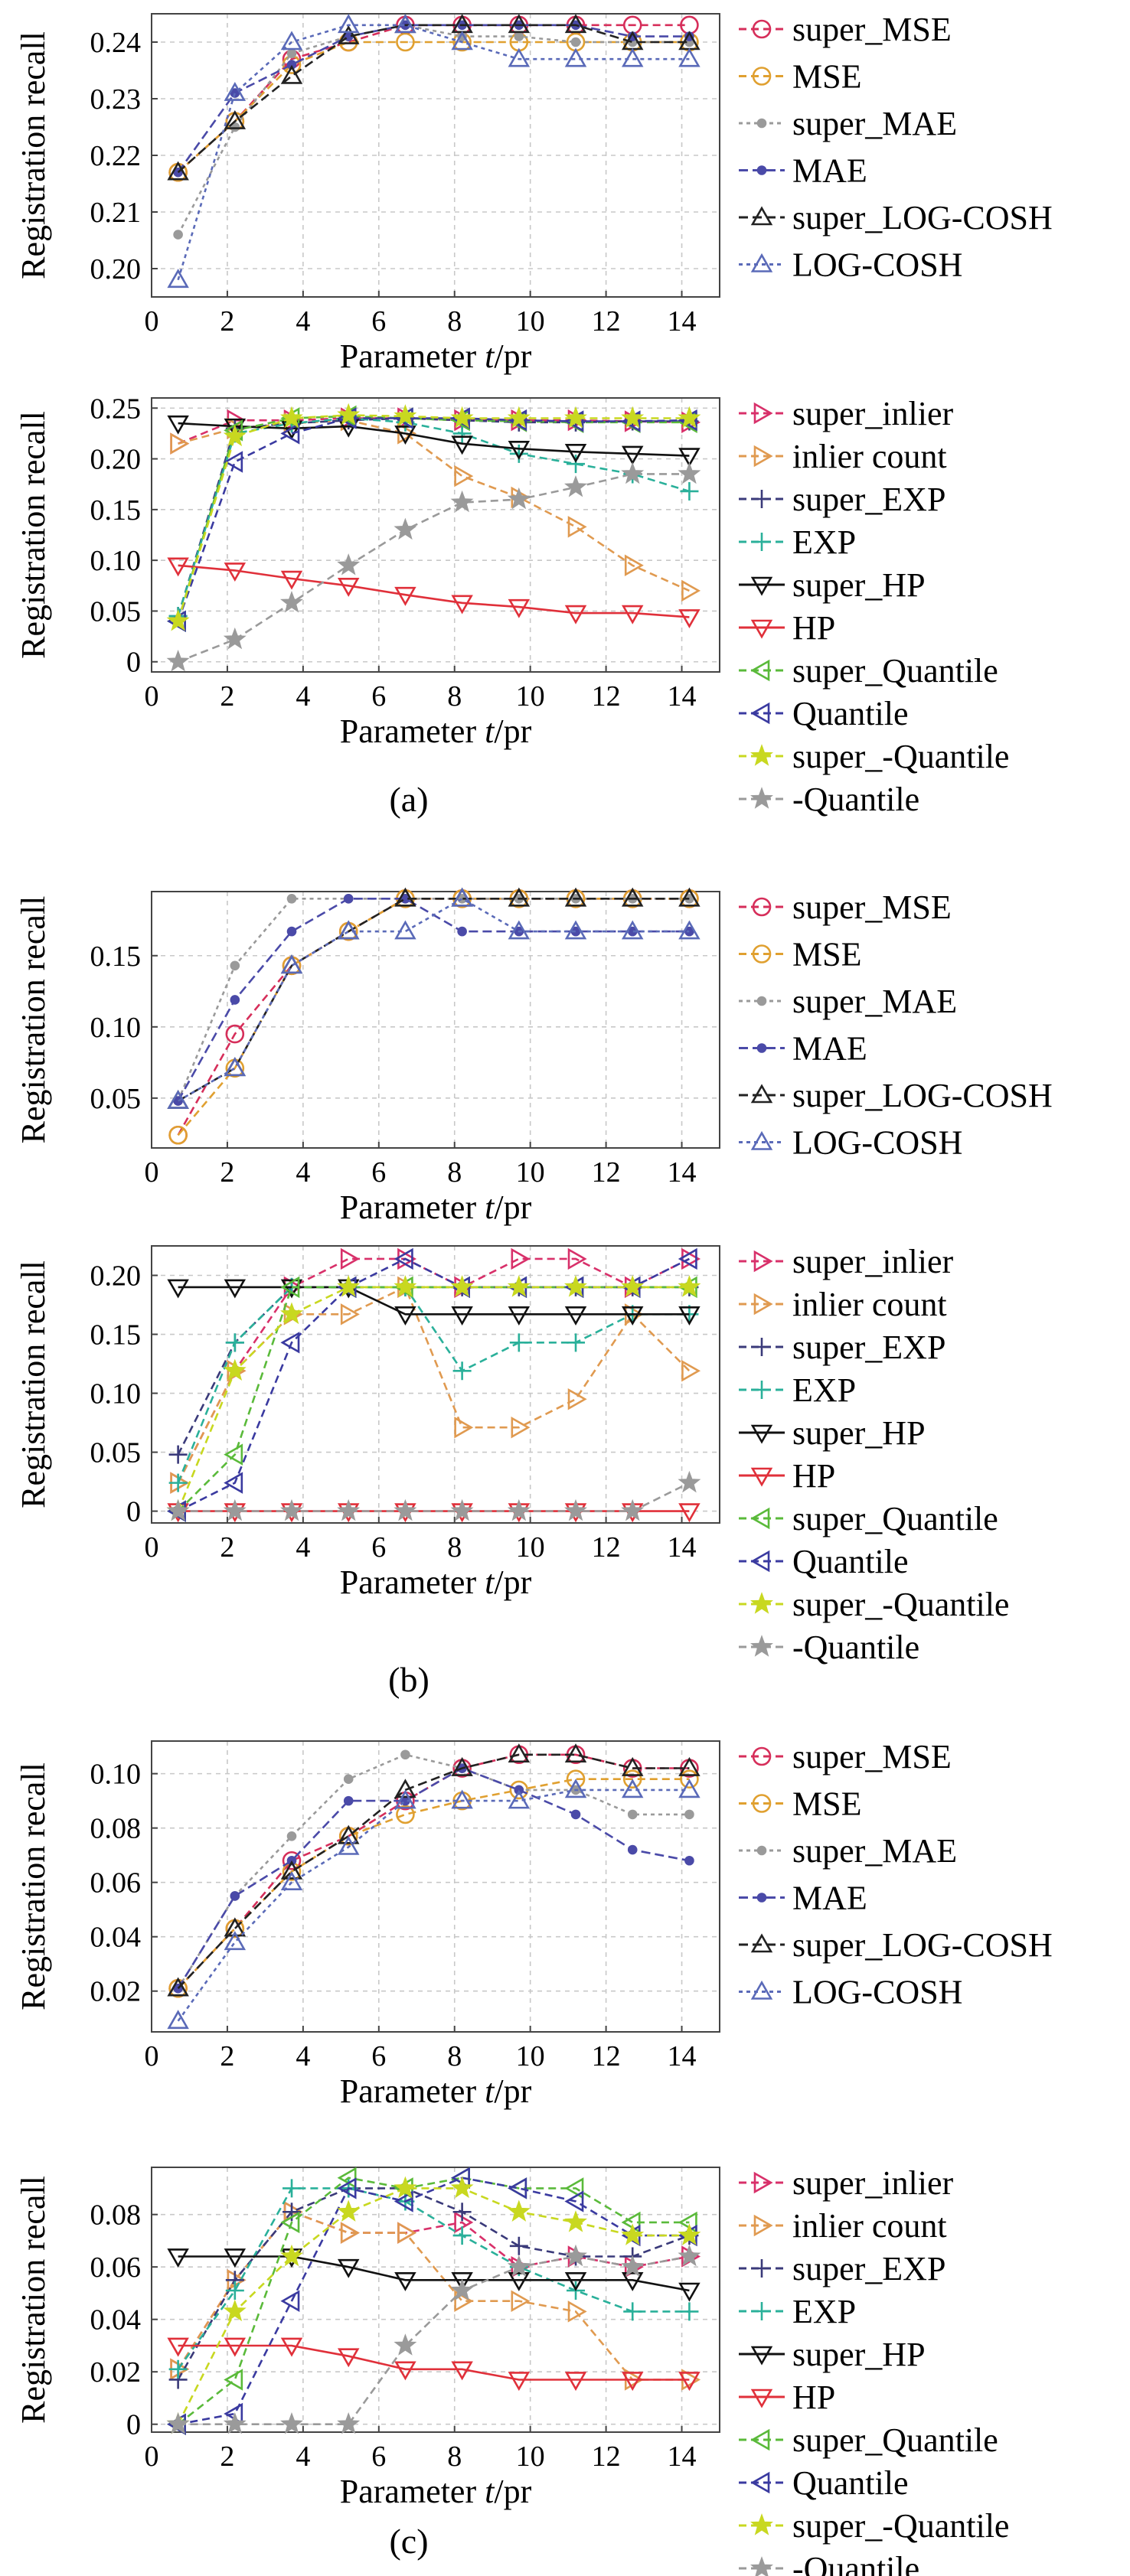 The width and height of the screenshot is (1130, 2576). I want to click on plot-frame, so click(435, 2300).